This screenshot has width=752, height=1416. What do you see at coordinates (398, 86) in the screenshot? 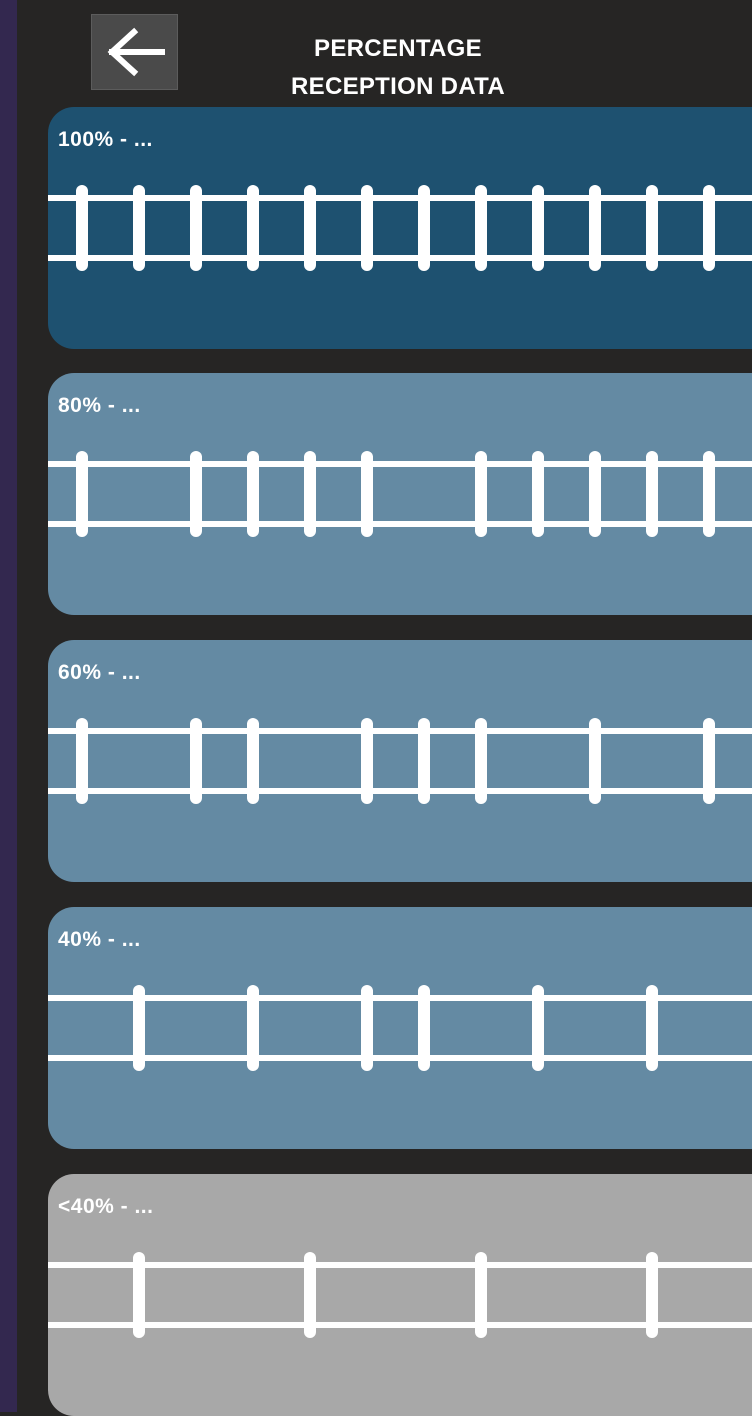
I see `title-line-2: RECEPTION DATA` at bounding box center [398, 86].